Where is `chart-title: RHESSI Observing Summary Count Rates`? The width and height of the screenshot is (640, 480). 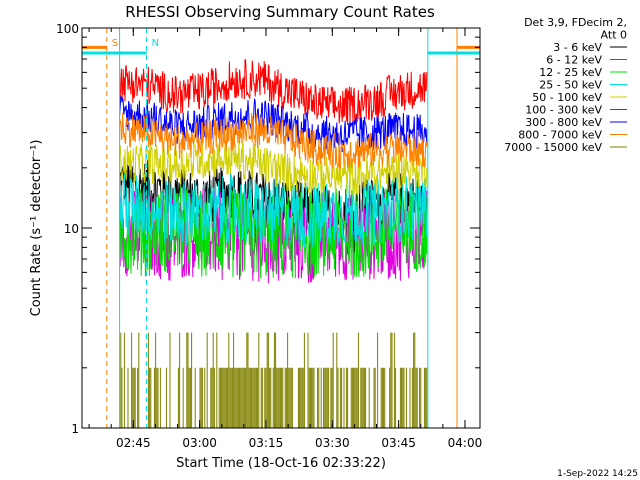 chart-title: RHESSI Observing Summary Count Rates is located at coordinates (280, 12).